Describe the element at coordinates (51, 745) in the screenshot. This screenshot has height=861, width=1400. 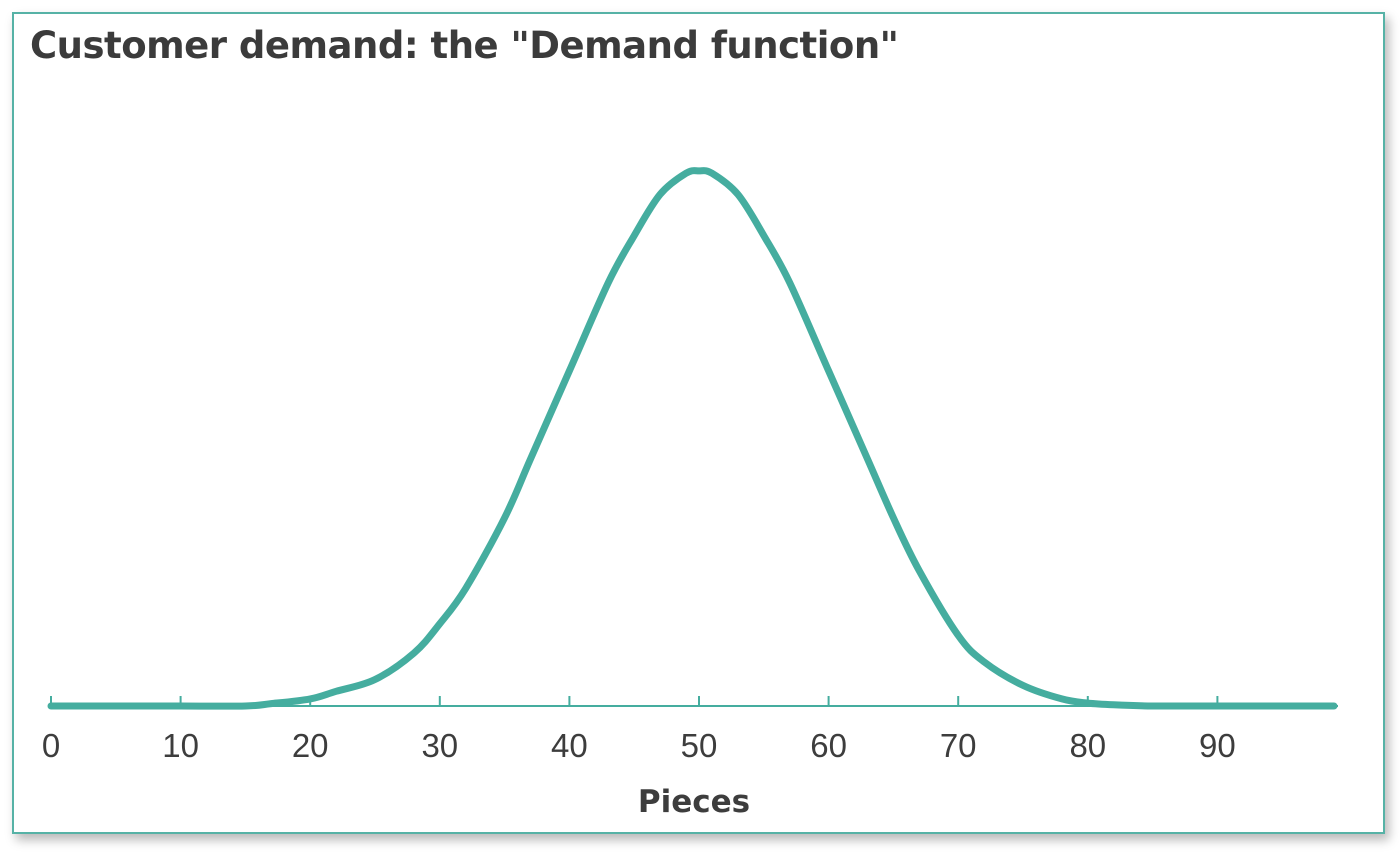
I see `x-tick-label: 0` at that location.